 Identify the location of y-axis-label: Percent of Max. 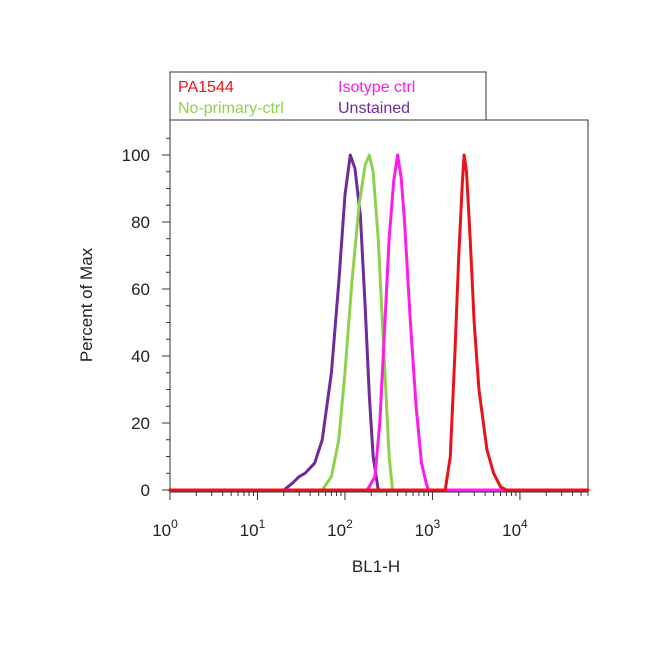
(86, 304).